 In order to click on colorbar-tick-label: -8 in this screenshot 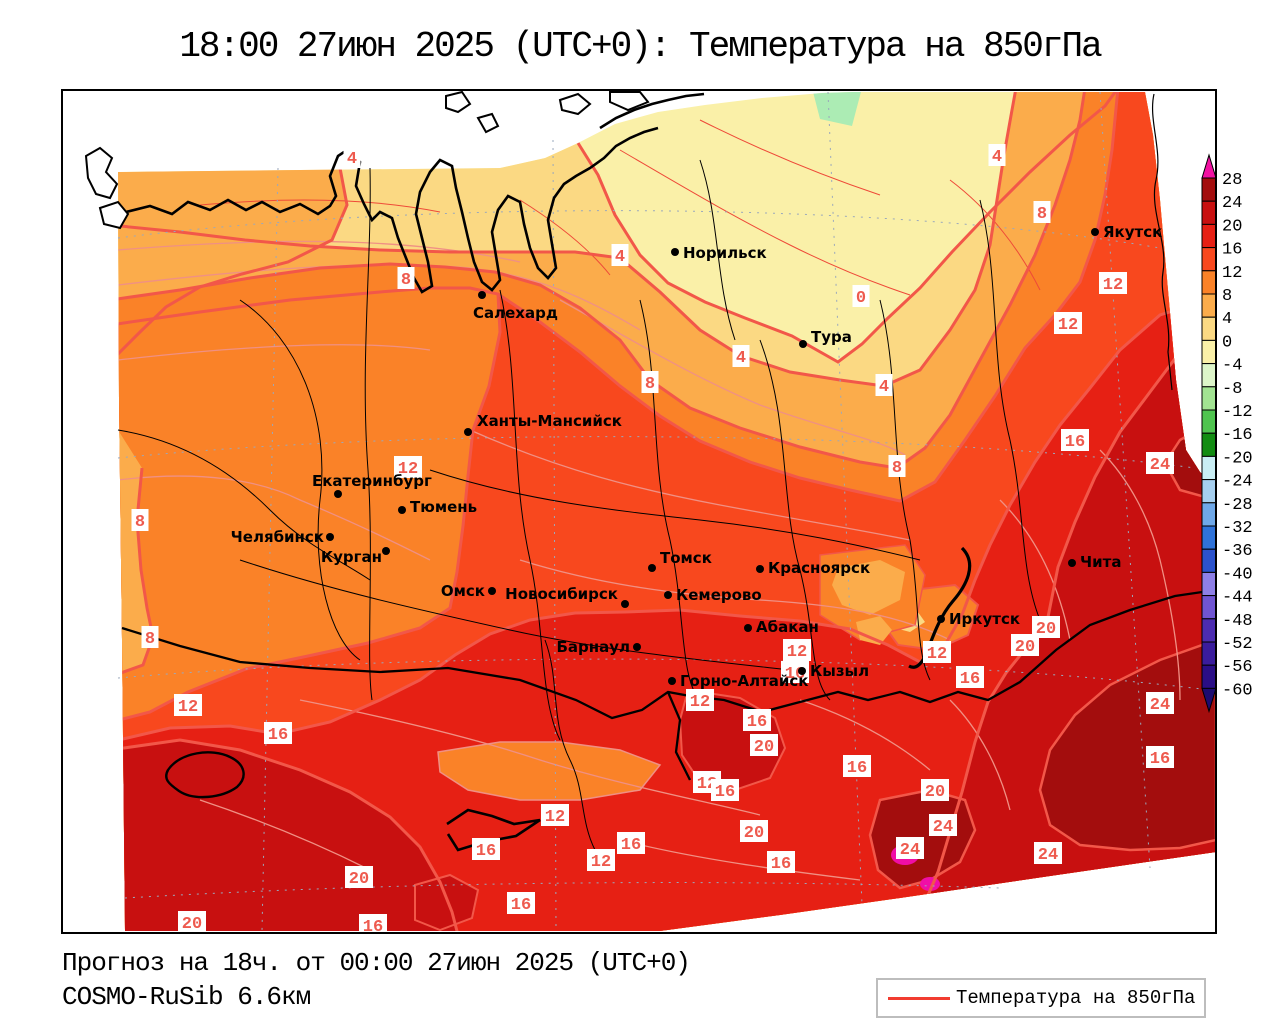, I will do `click(1232, 389)`.